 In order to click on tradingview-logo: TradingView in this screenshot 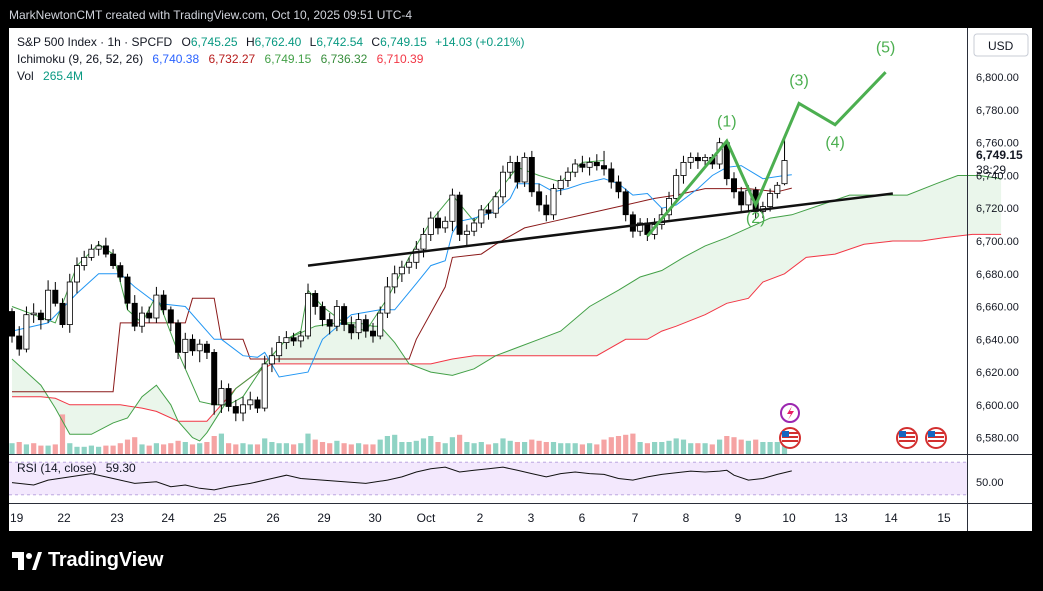, I will do `click(87, 560)`.